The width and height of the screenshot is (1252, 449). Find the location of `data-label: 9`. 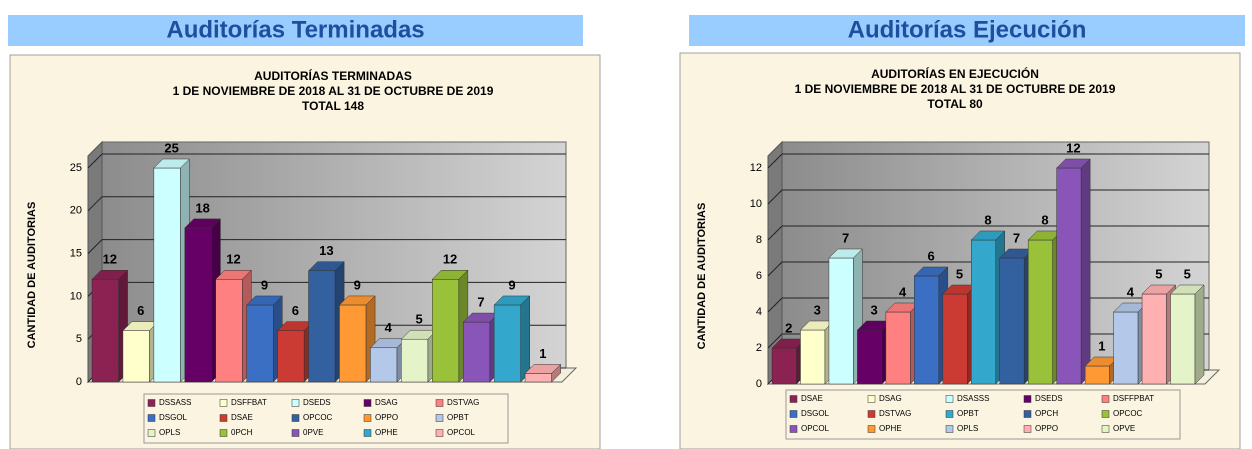

data-label: 9 is located at coordinates (511, 284).